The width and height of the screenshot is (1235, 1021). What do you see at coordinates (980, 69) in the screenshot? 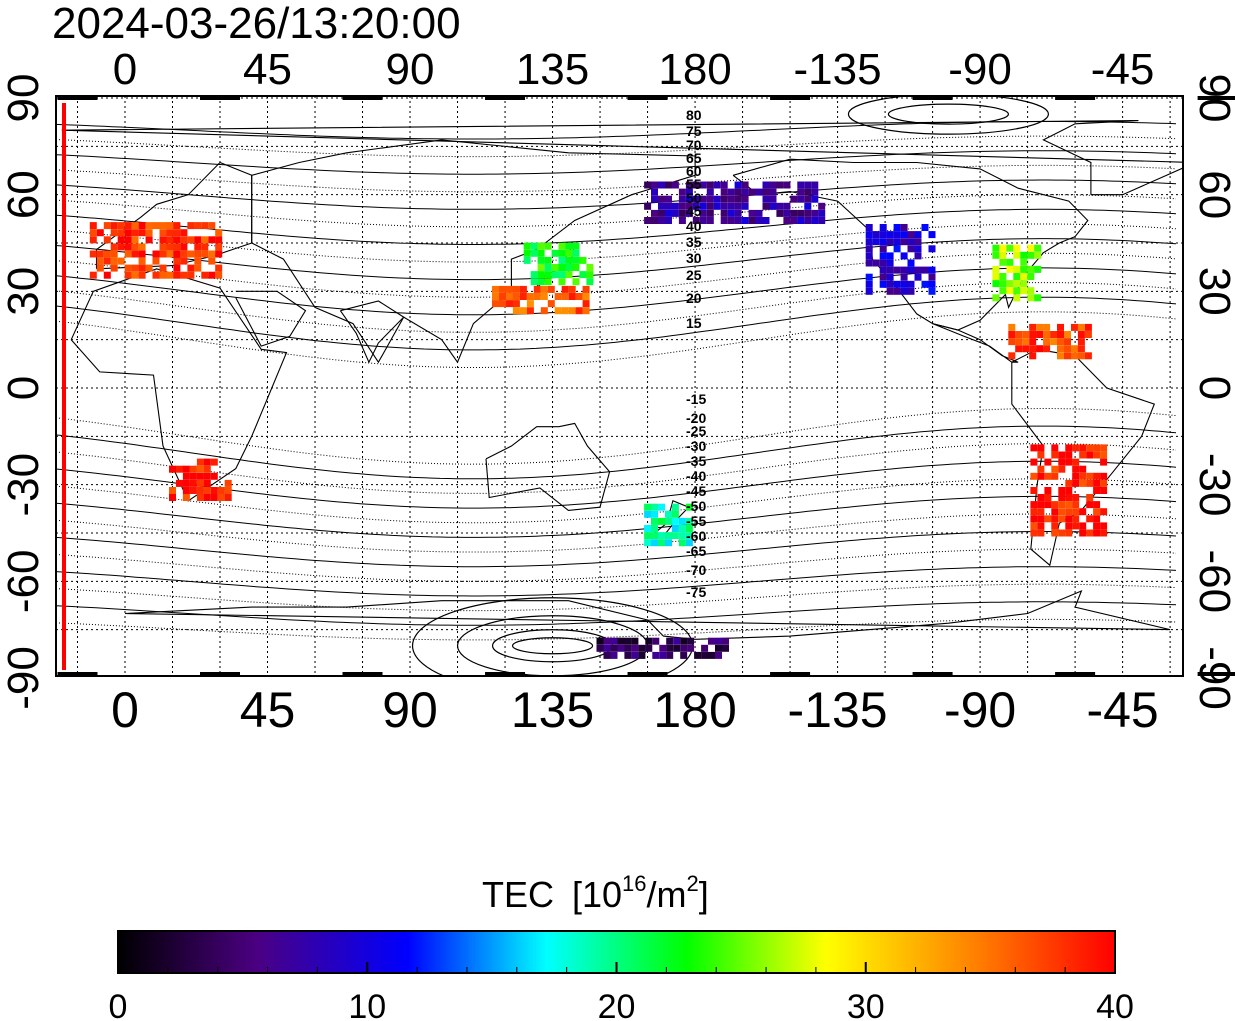
I see `top-lon-tick-label: -90` at bounding box center [980, 69].